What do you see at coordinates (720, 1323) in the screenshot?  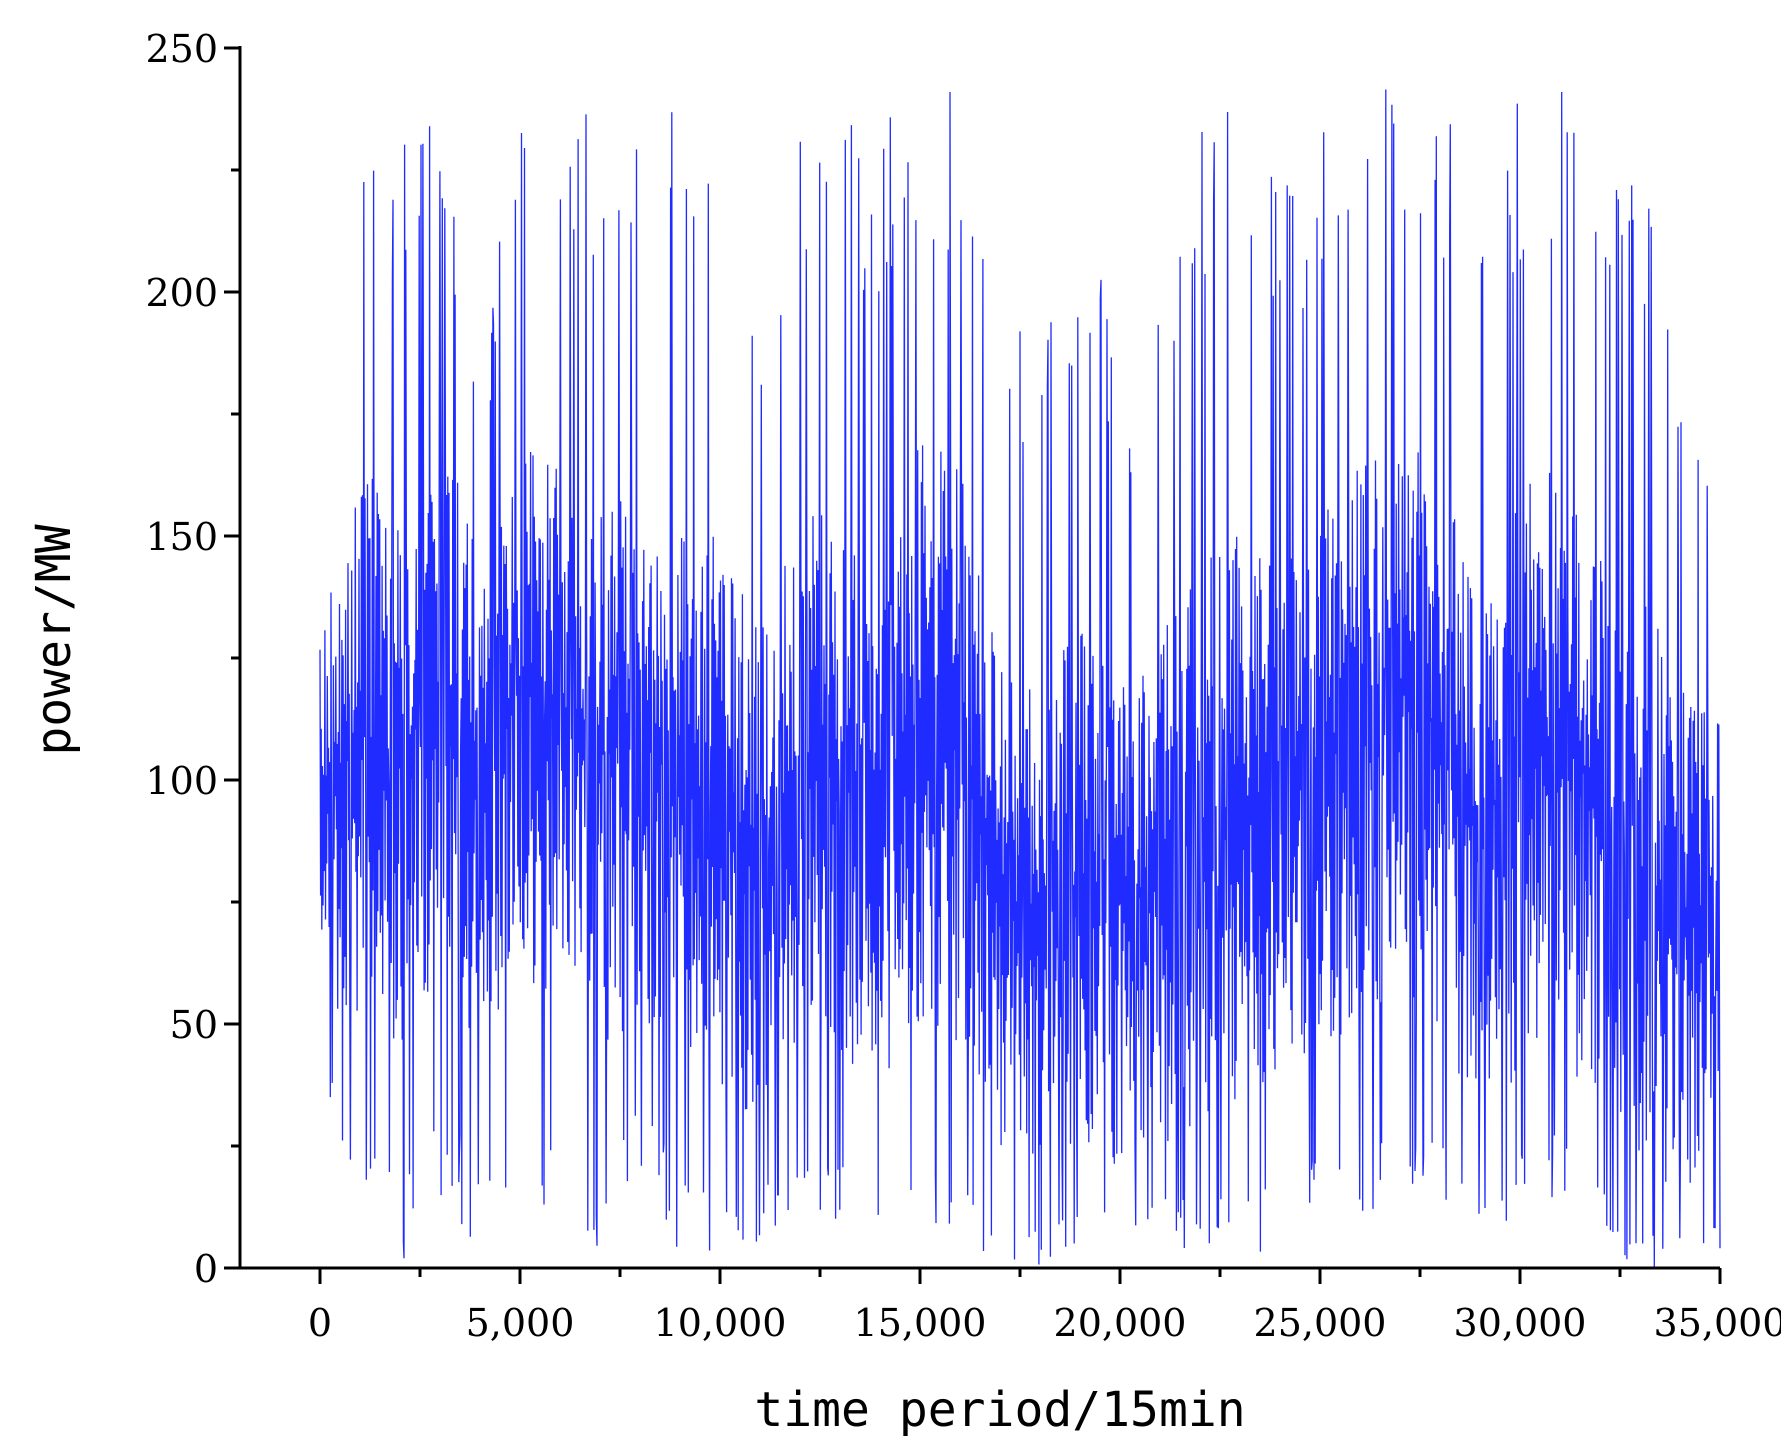 I see `x-tick-label: 10,000` at bounding box center [720, 1323].